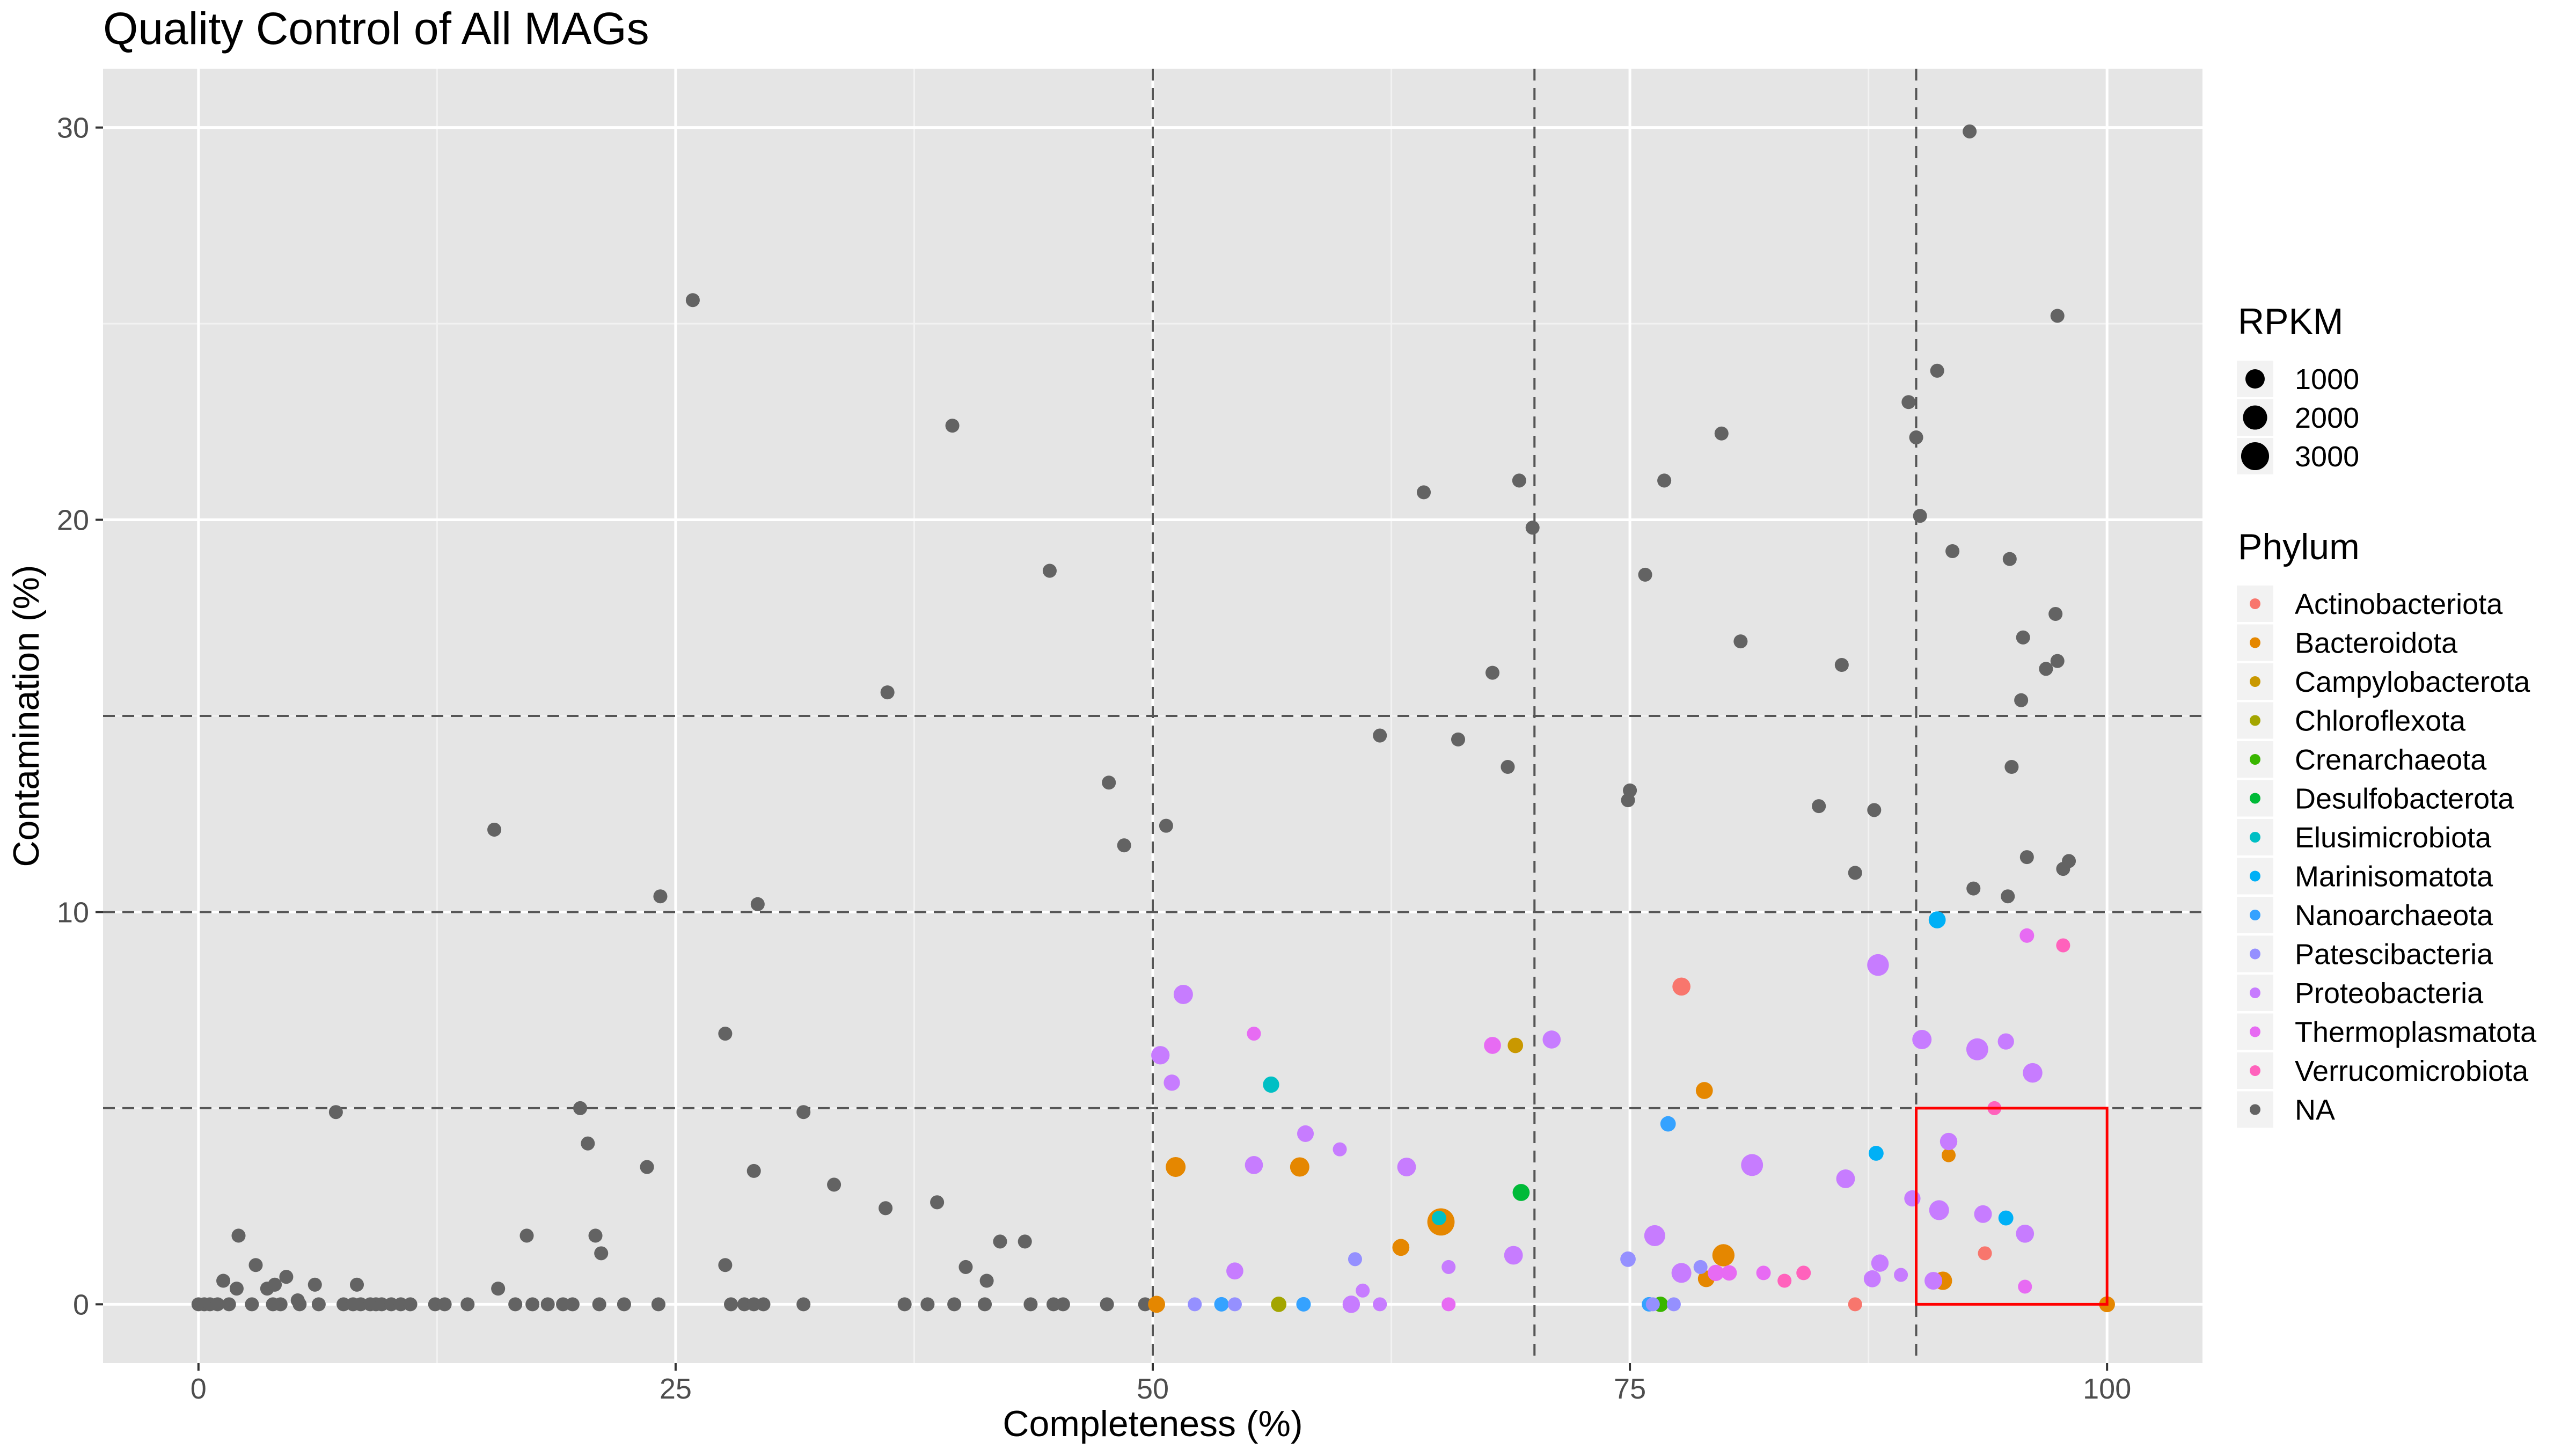 Image resolution: width=2576 pixels, height=1449 pixels. What do you see at coordinates (2416, 1032) in the screenshot?
I see `color-legend-label: Thermoplasmatota` at bounding box center [2416, 1032].